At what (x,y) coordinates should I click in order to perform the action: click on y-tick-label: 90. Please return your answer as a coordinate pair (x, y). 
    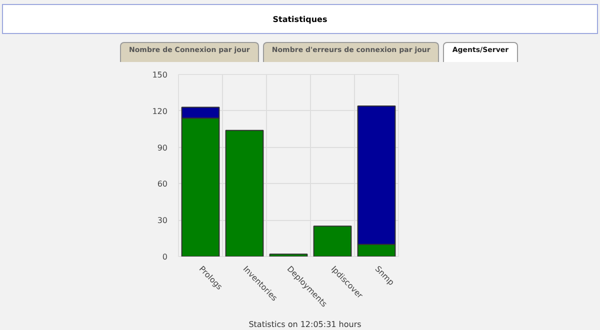
    Looking at the image, I should click on (162, 147).